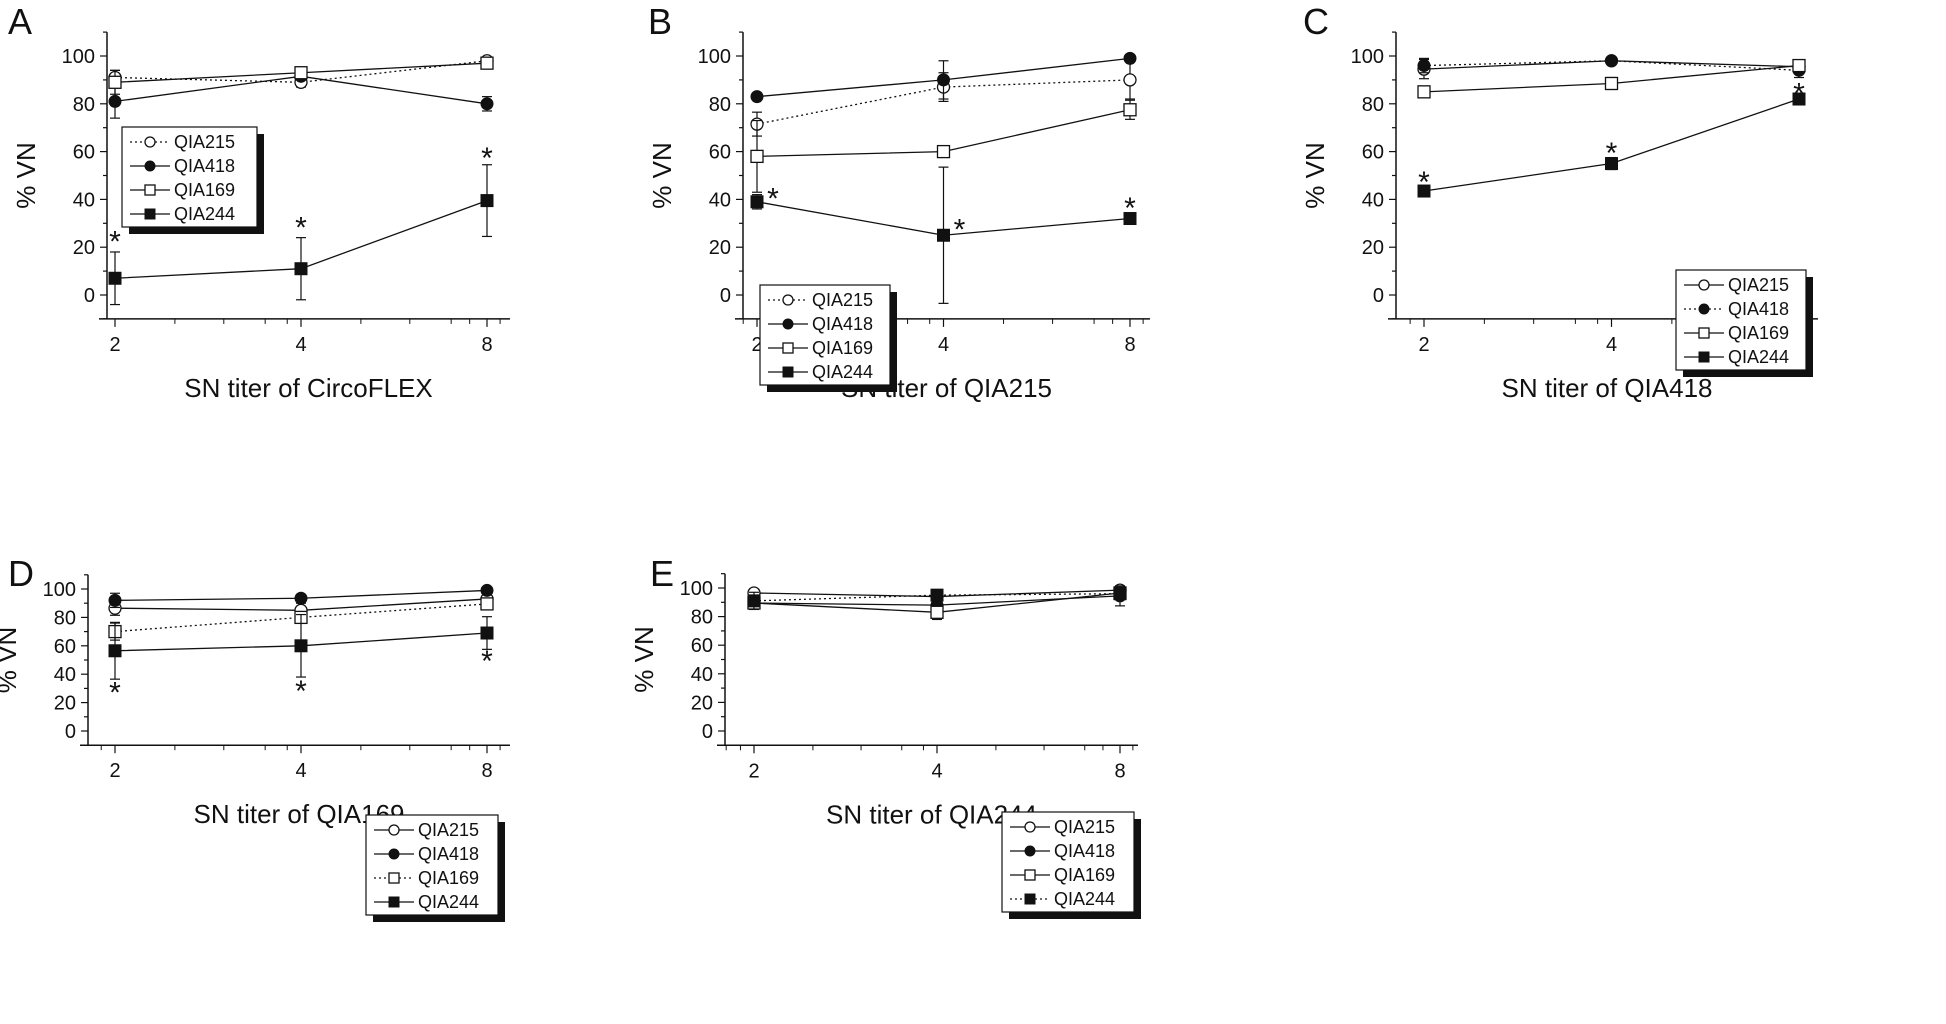  Describe the element at coordinates (662, 573) in the screenshot. I see `panel-letter: E` at that location.